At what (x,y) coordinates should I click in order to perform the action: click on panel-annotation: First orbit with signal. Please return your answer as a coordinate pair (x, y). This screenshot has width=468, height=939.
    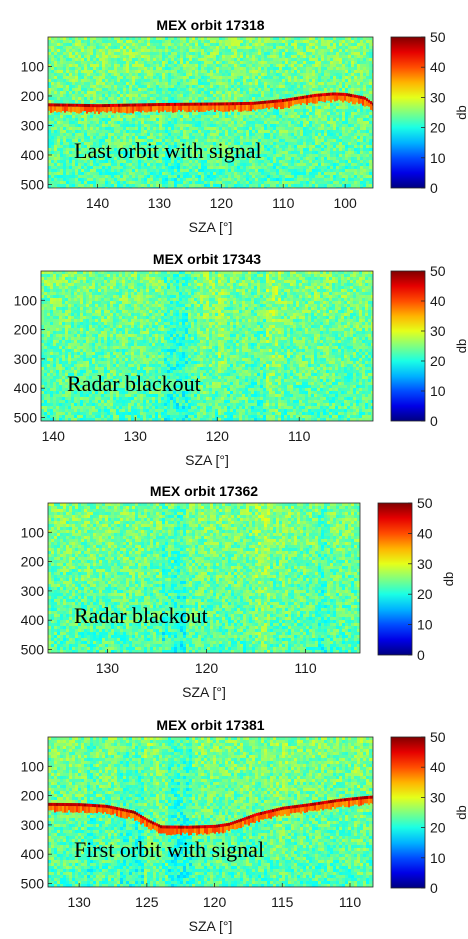
    Looking at the image, I should click on (169, 849).